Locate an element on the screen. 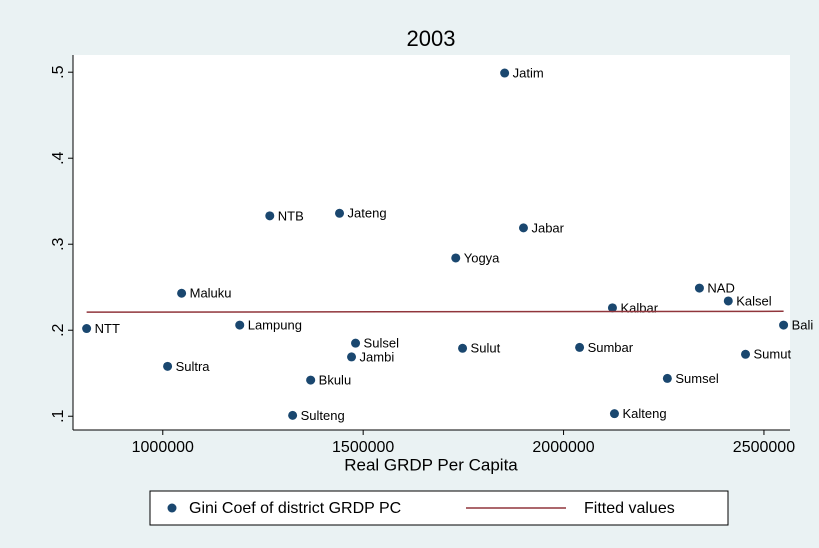 The image size is (819, 548). y-tick-label: .1 is located at coordinates (58, 415).